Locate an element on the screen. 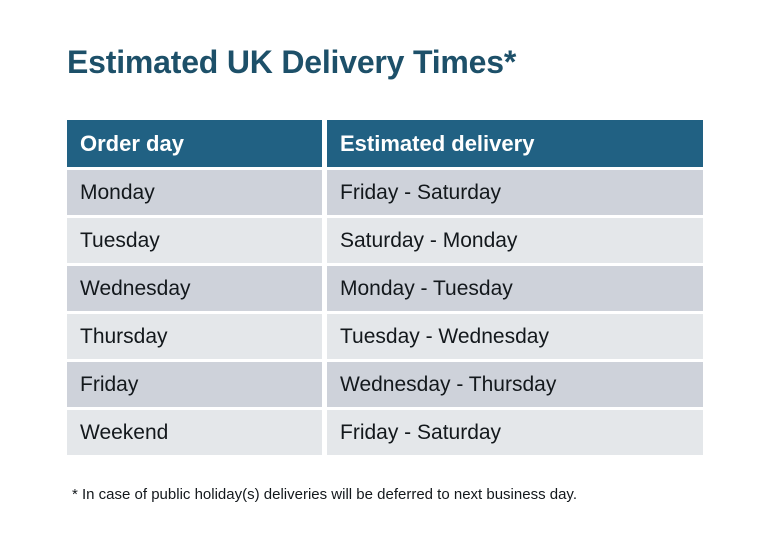  column-header-estimated-delivery: Estimated delivery is located at coordinates (515, 143).